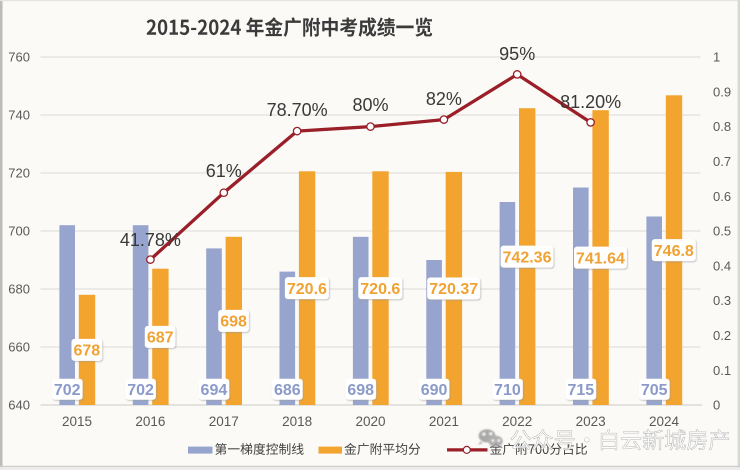 The height and width of the screenshot is (470, 740). Describe the element at coordinates (722, 91) in the screenshot. I see `svg-text: 0.9` at that location.